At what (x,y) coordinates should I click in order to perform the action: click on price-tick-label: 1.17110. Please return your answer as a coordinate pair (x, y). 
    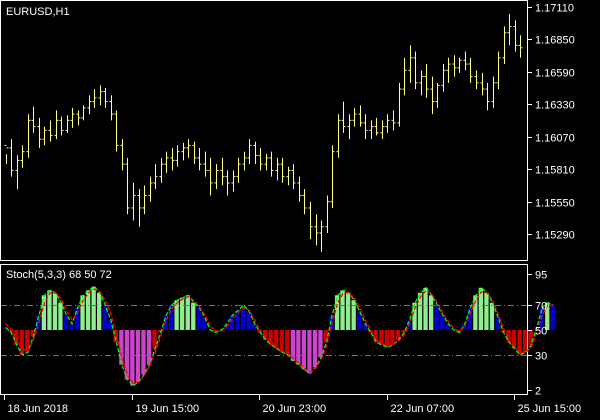
    Looking at the image, I should click on (554, 9).